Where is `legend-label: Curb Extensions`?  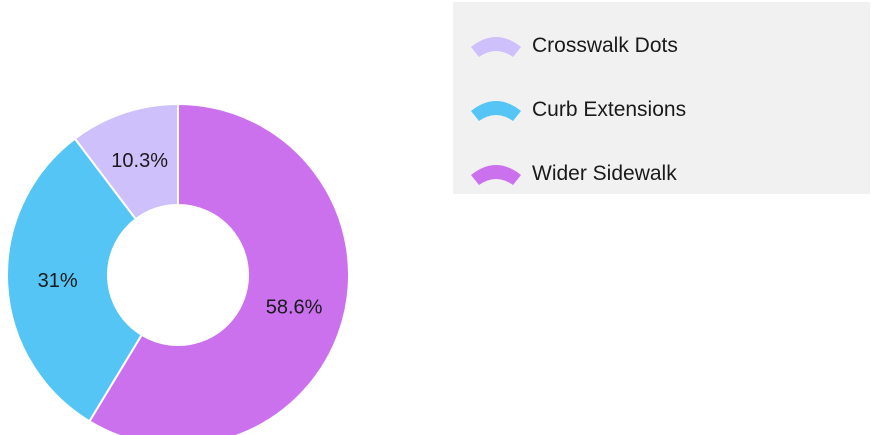
legend-label: Curb Extensions is located at coordinates (609, 109).